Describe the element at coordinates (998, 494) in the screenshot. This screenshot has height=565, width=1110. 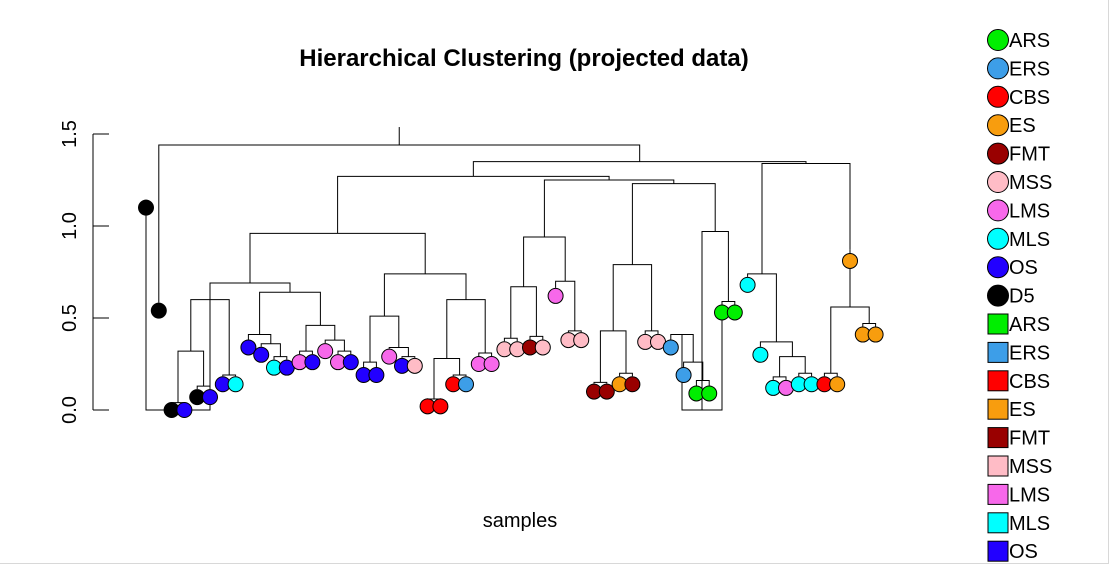
I see `legend-square-lms` at that location.